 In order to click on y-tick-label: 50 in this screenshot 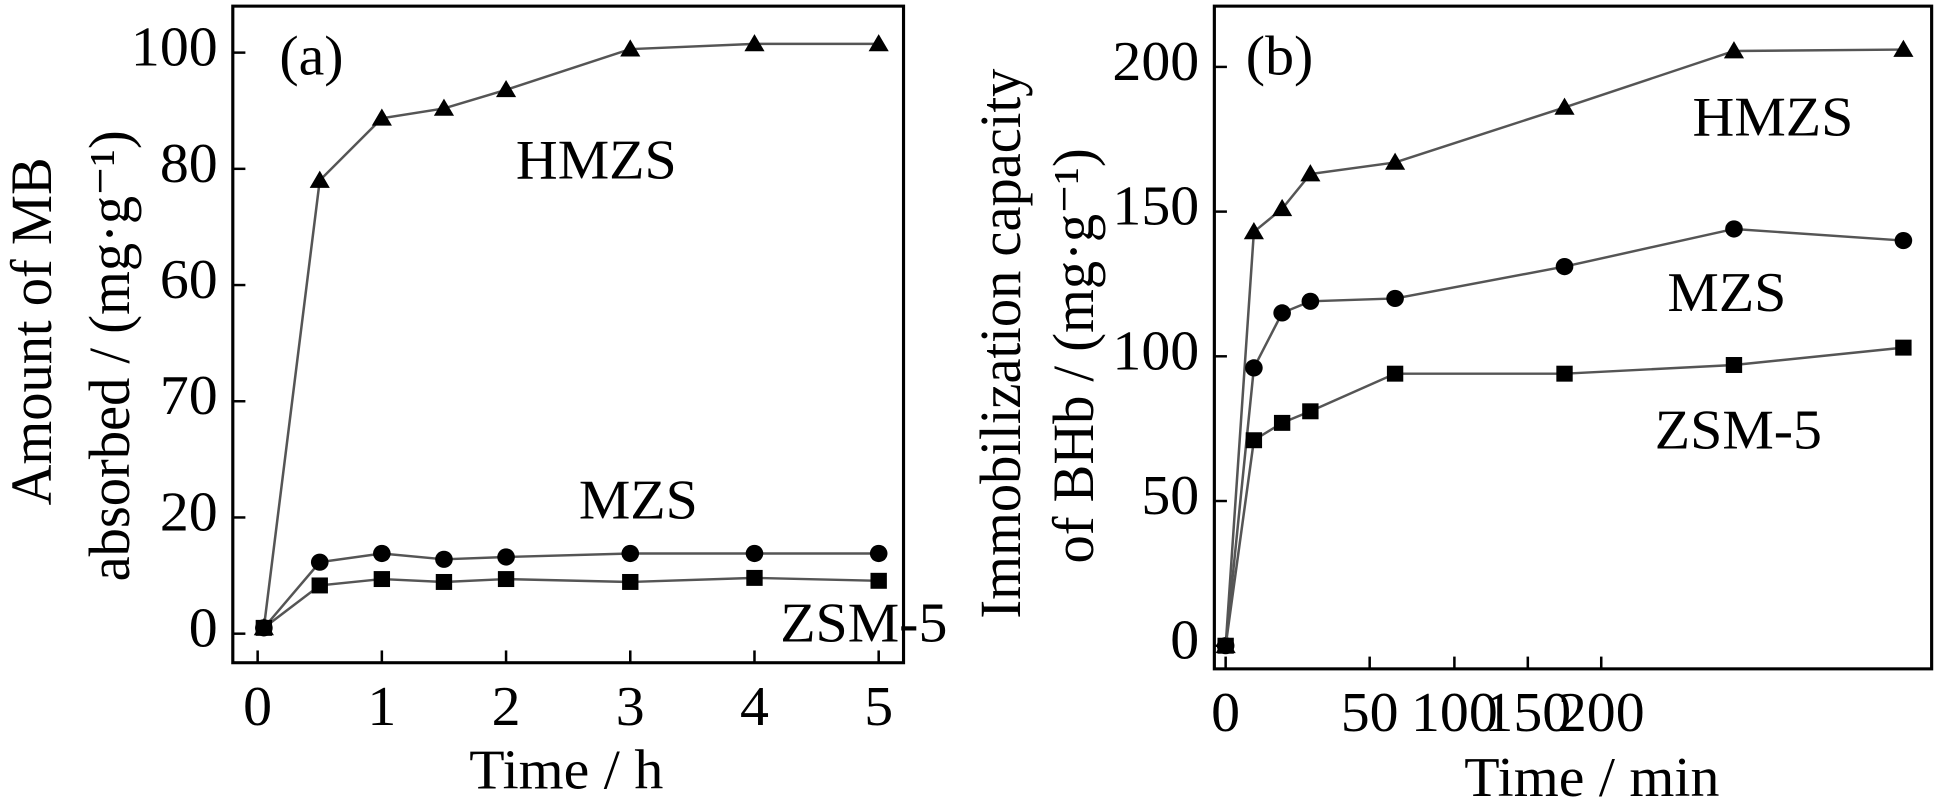, I will do `click(1170, 496)`.